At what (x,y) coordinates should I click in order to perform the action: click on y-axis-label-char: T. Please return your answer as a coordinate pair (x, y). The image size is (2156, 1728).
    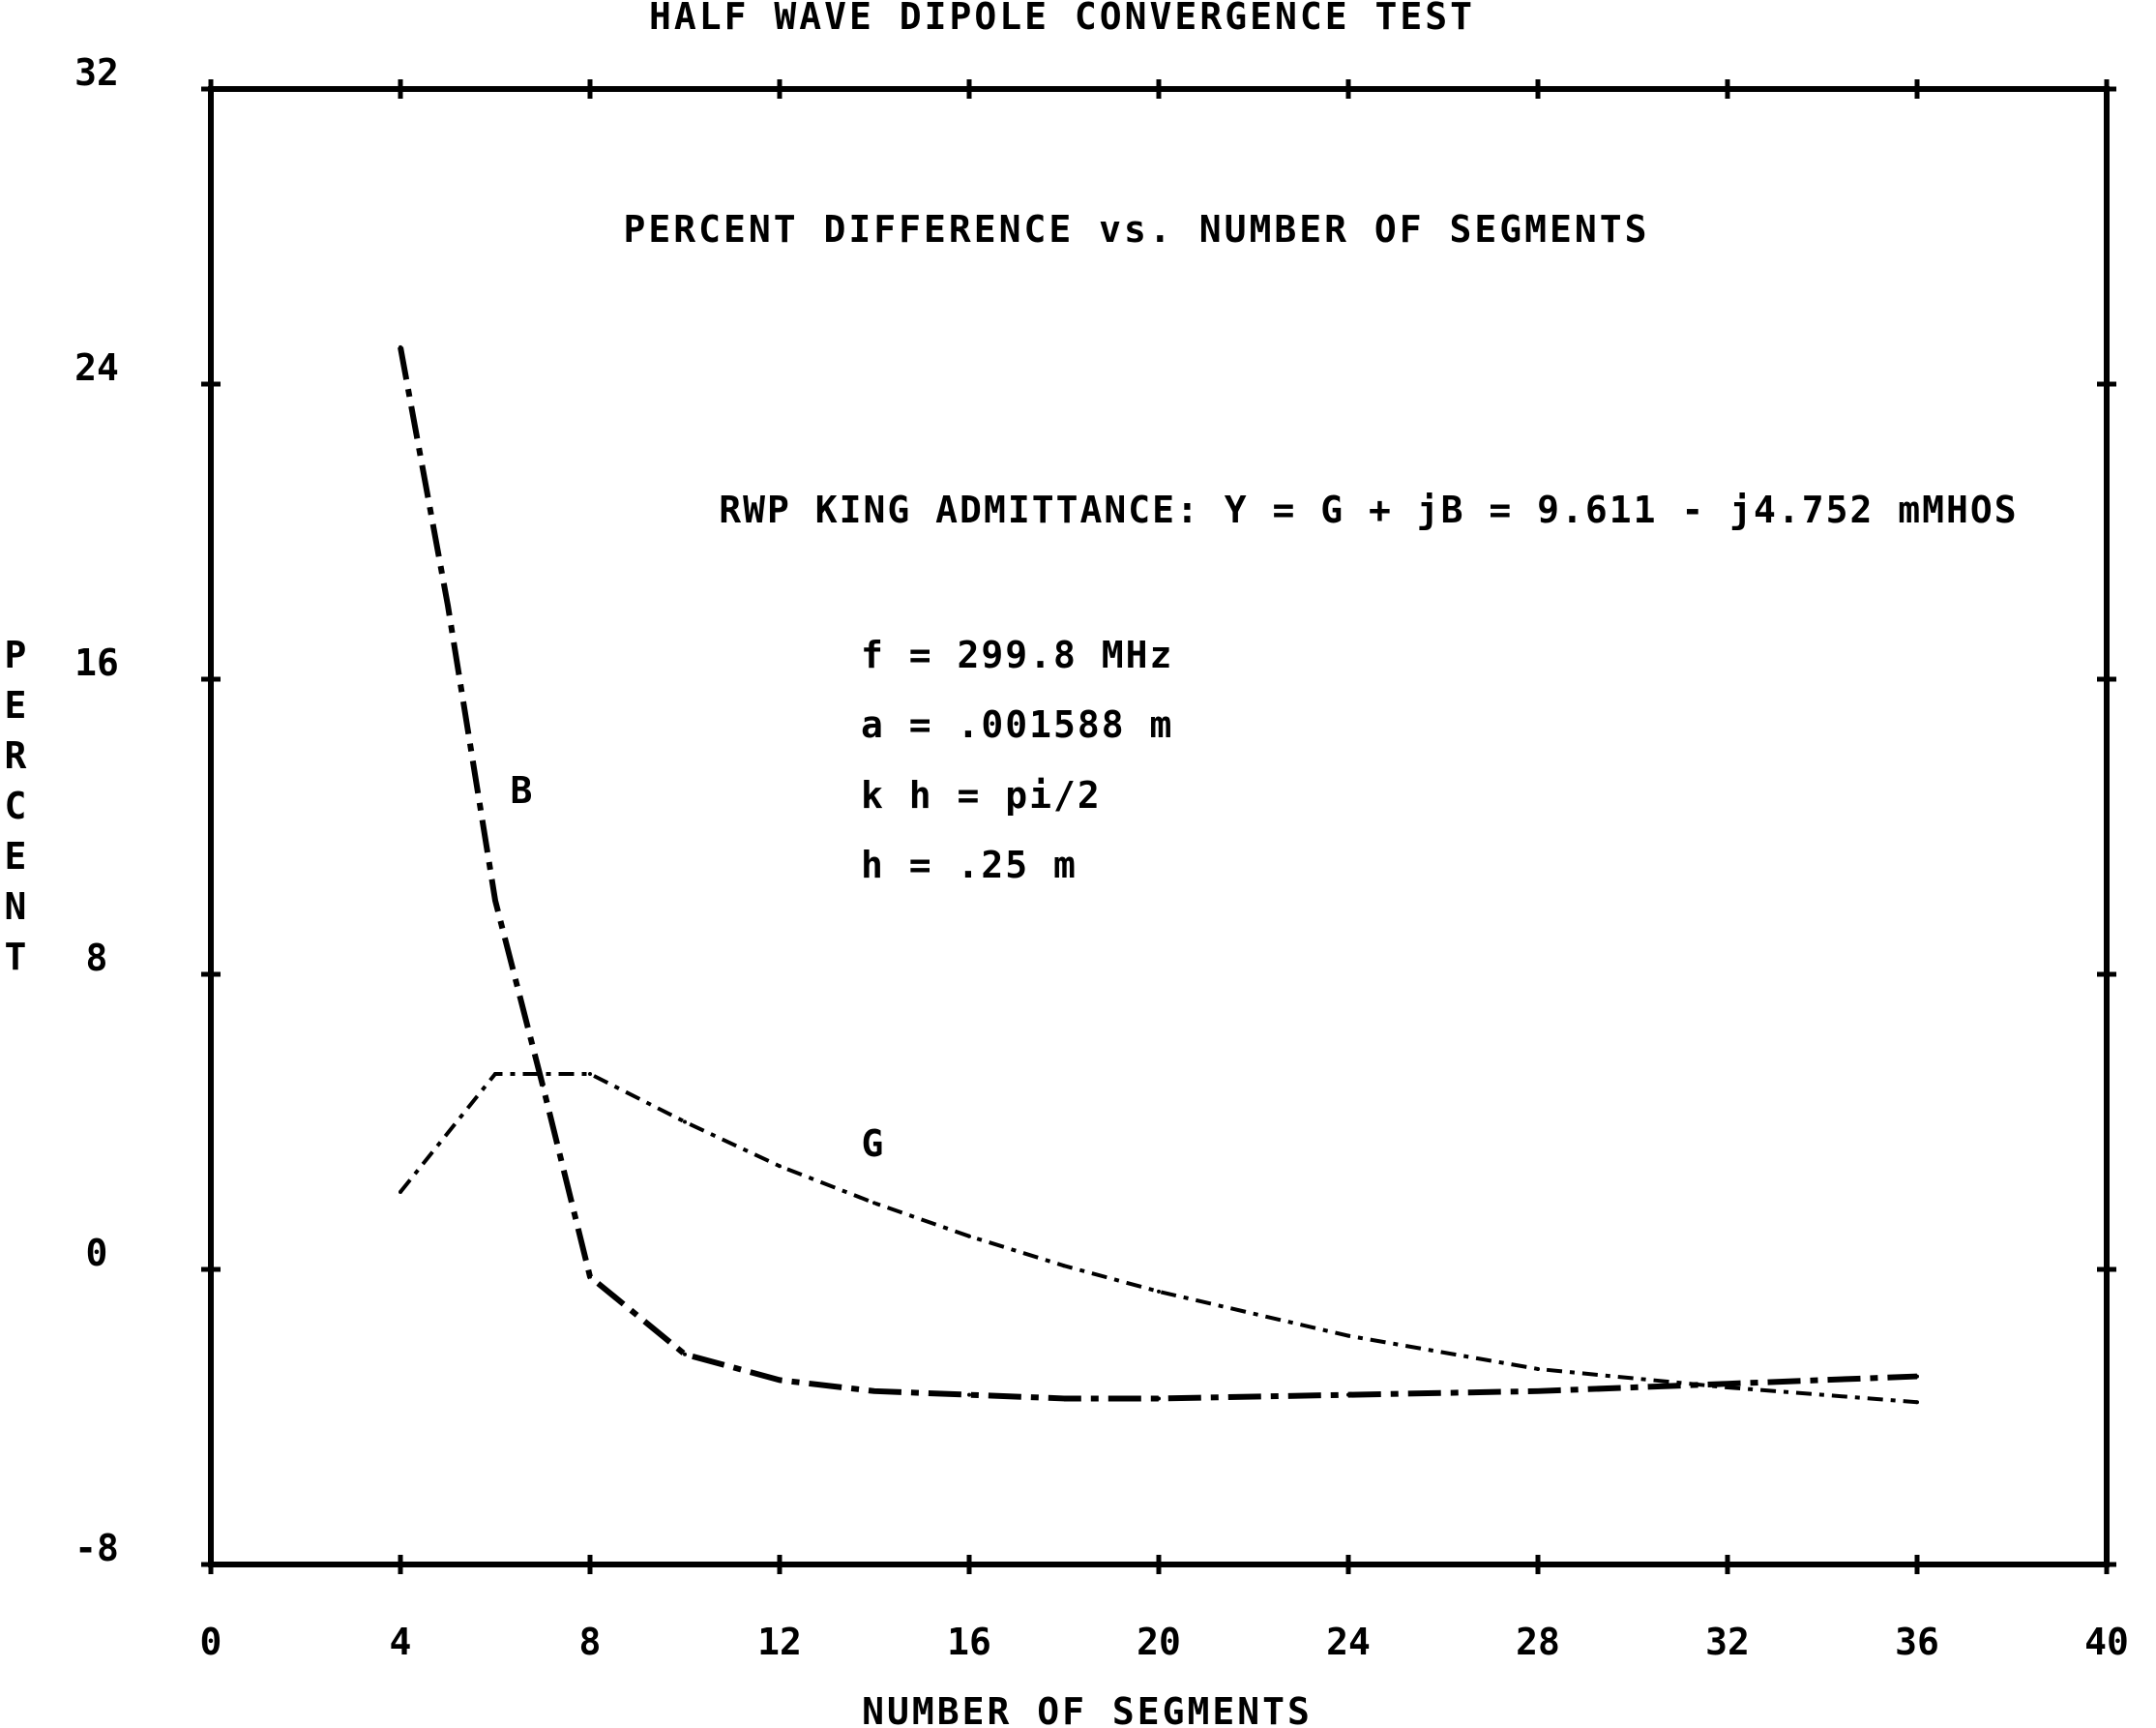
    Looking at the image, I should click on (16, 957).